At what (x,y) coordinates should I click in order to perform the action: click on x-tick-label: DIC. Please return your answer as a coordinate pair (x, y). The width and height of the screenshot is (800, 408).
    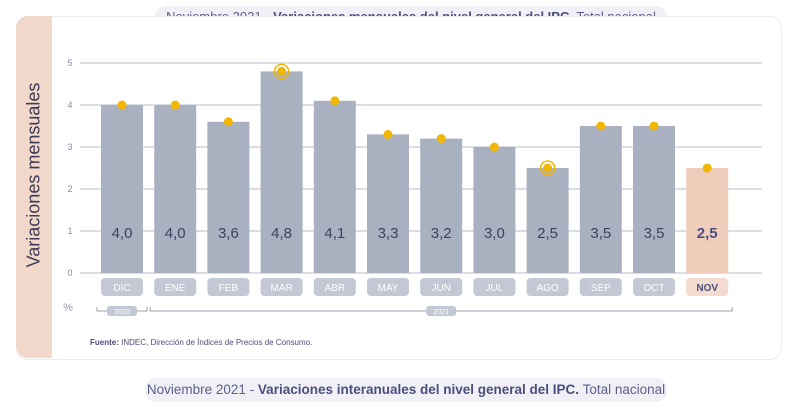
    Looking at the image, I should click on (121, 288).